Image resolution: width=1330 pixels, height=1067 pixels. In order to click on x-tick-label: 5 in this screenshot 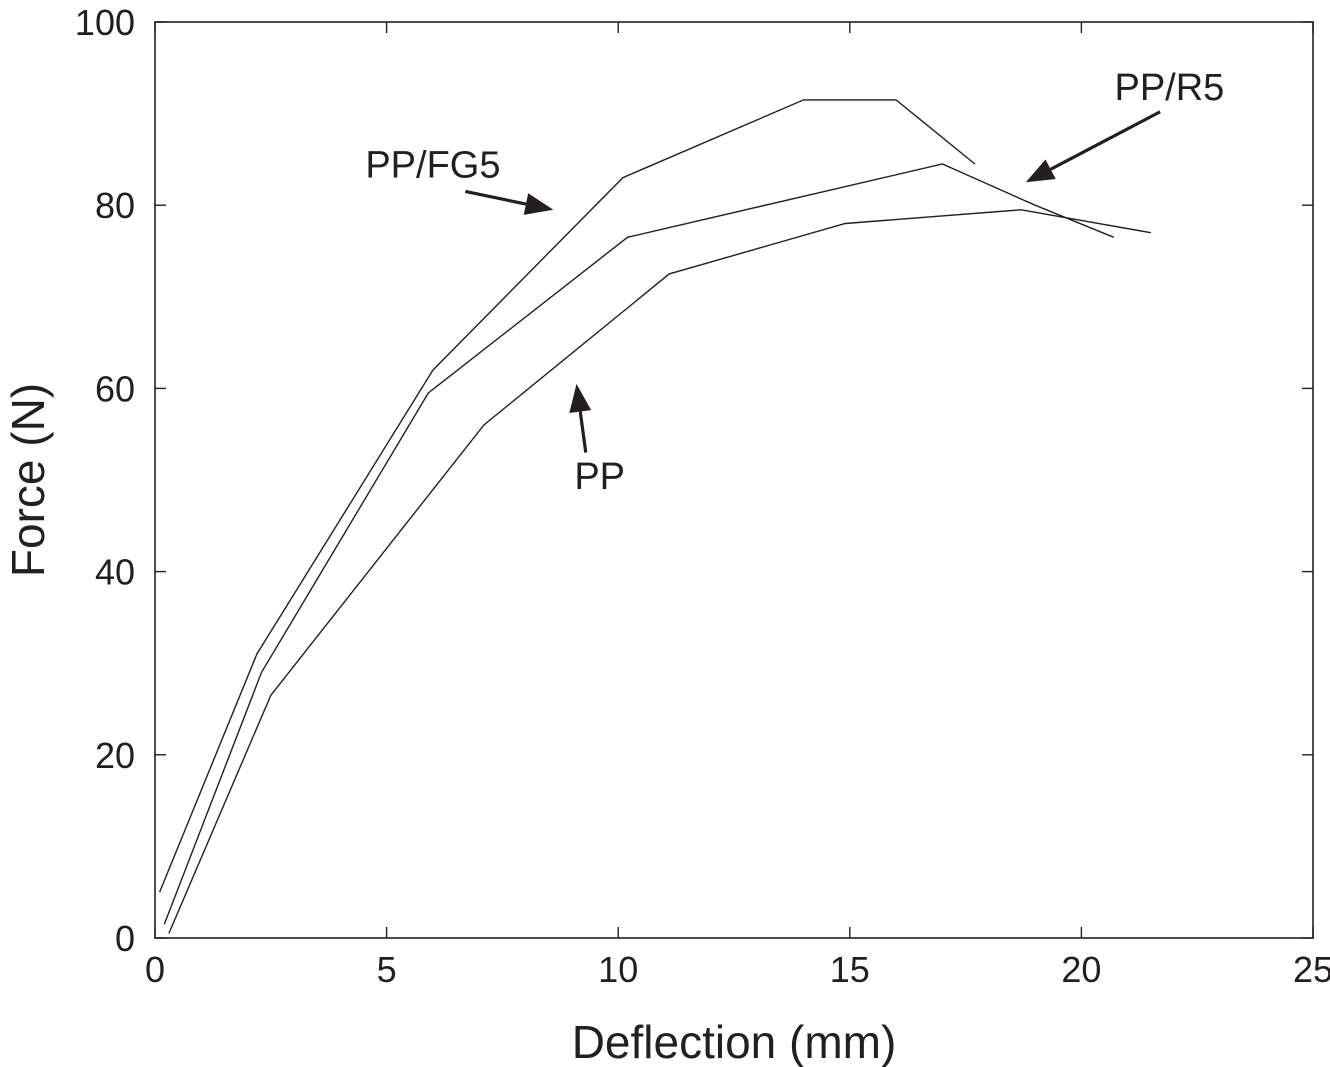, I will do `click(387, 969)`.